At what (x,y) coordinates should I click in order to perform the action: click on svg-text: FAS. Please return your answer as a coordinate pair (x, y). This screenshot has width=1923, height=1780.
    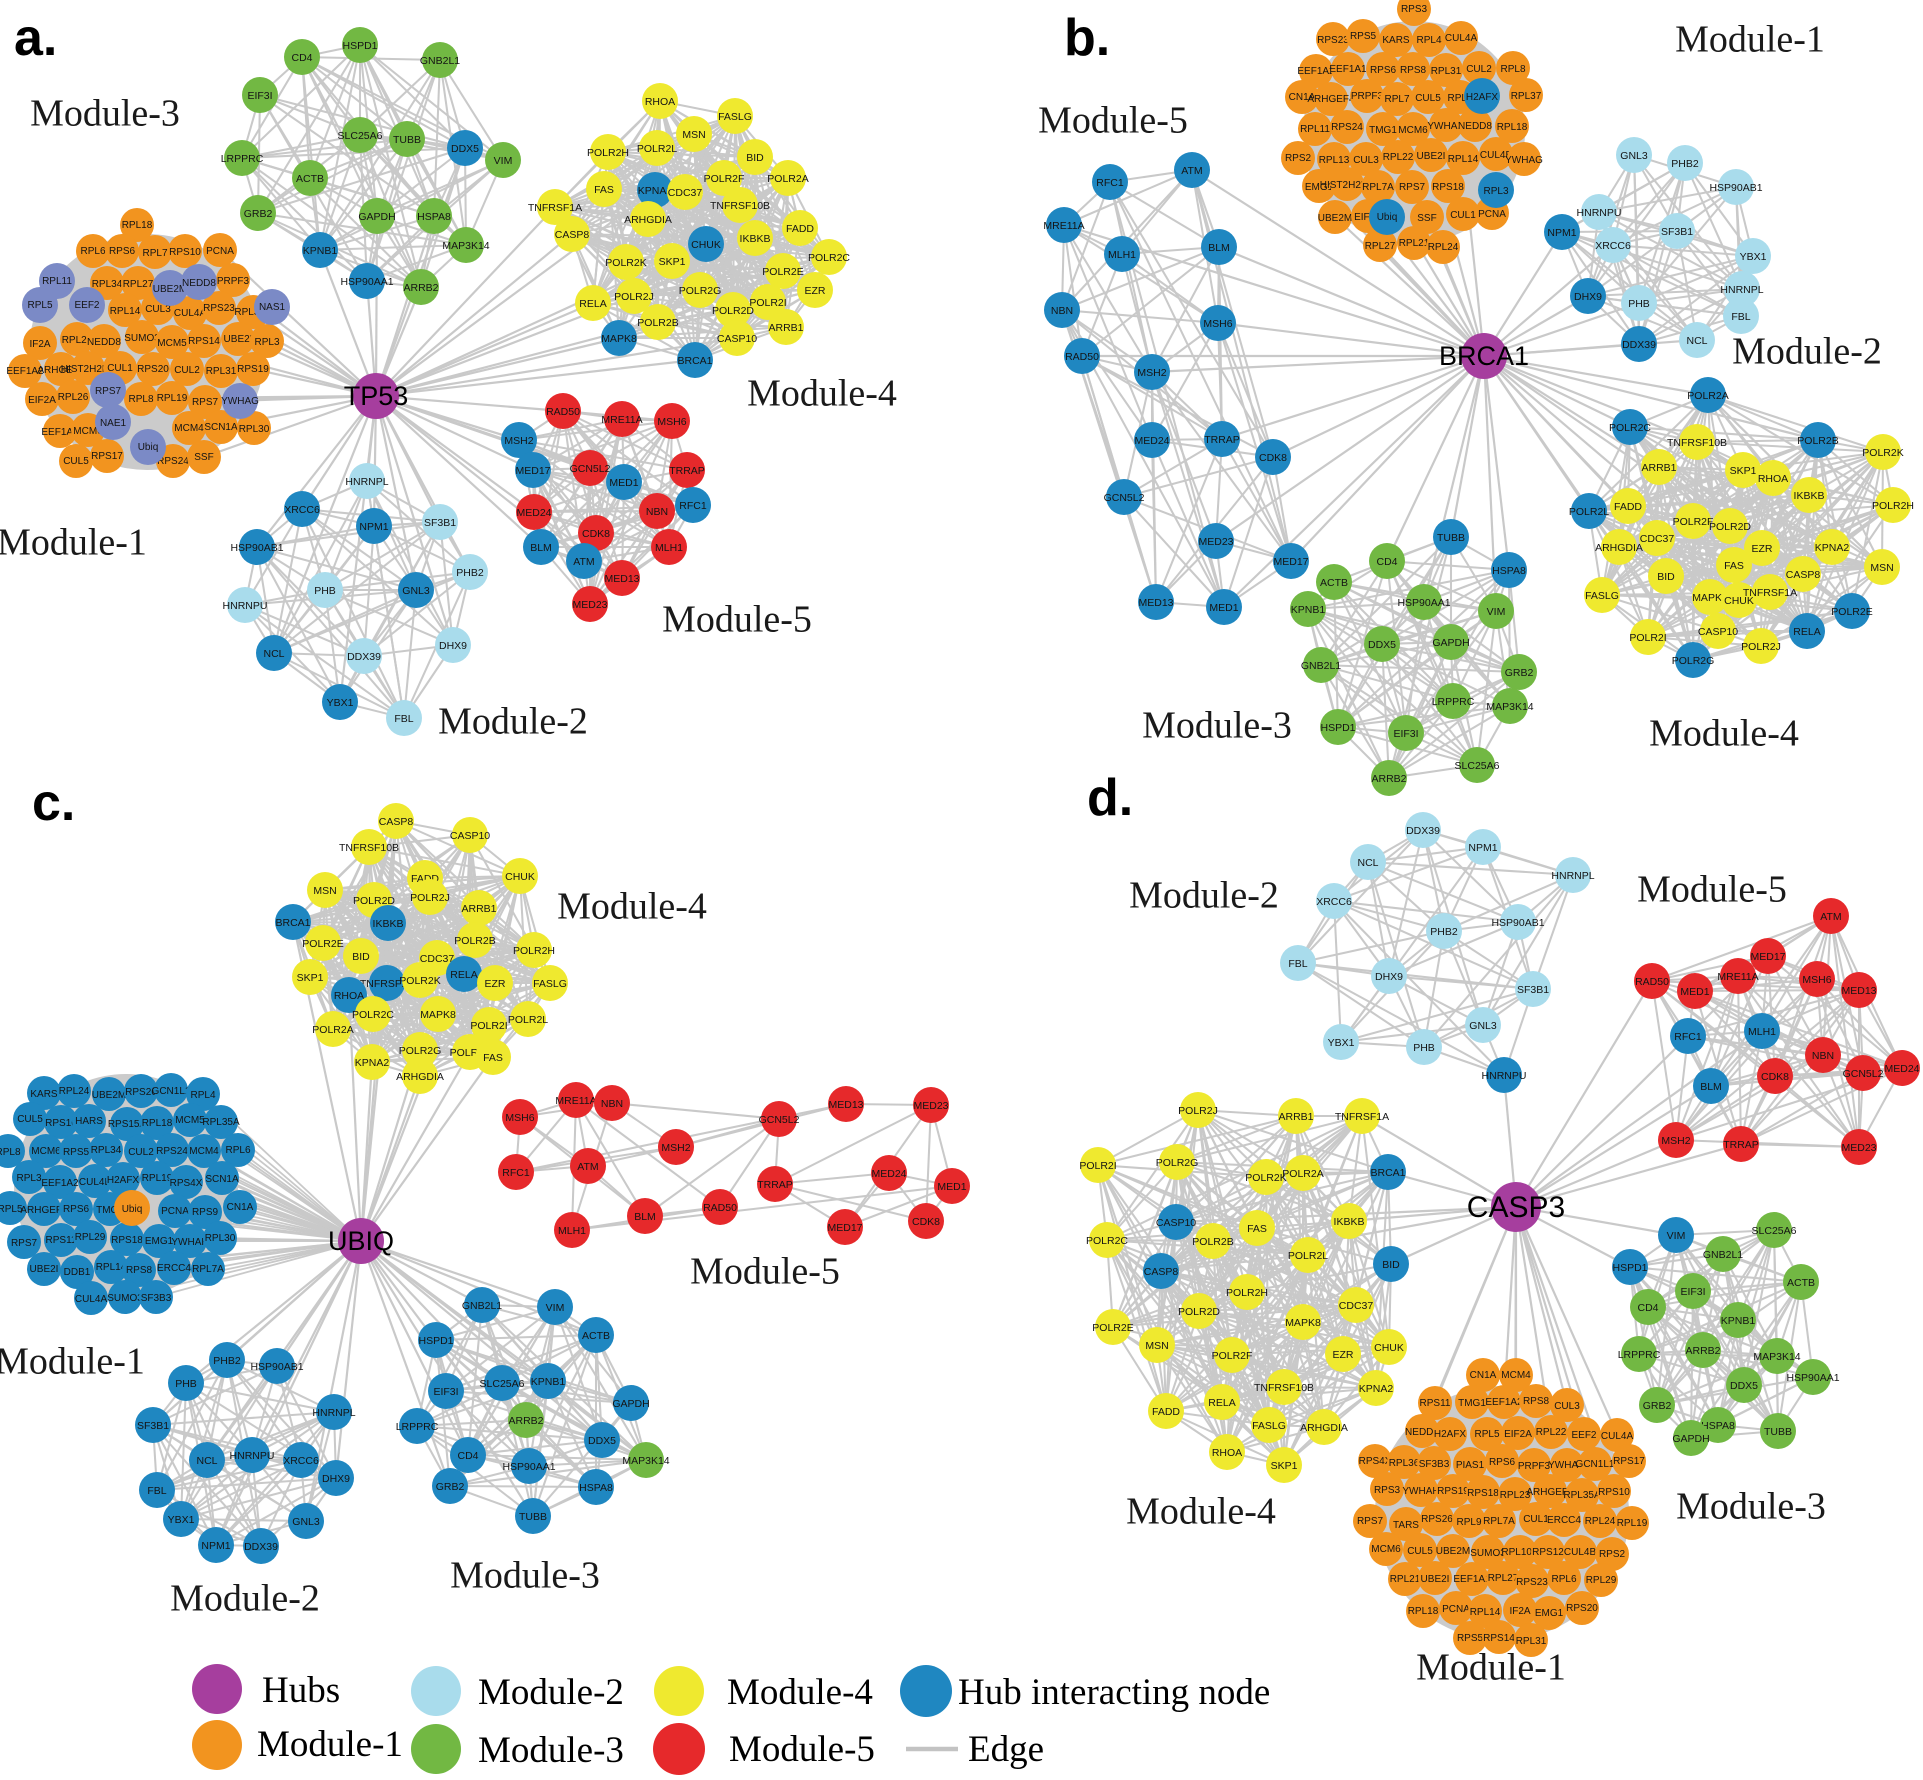
    Looking at the image, I should click on (493, 1058).